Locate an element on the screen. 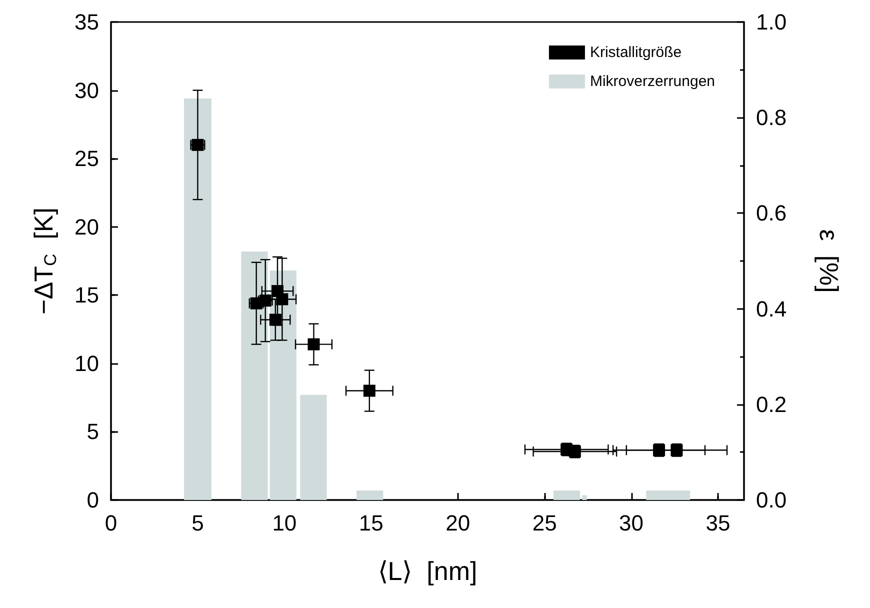  y-tick-label: 35 is located at coordinates (86, 22).